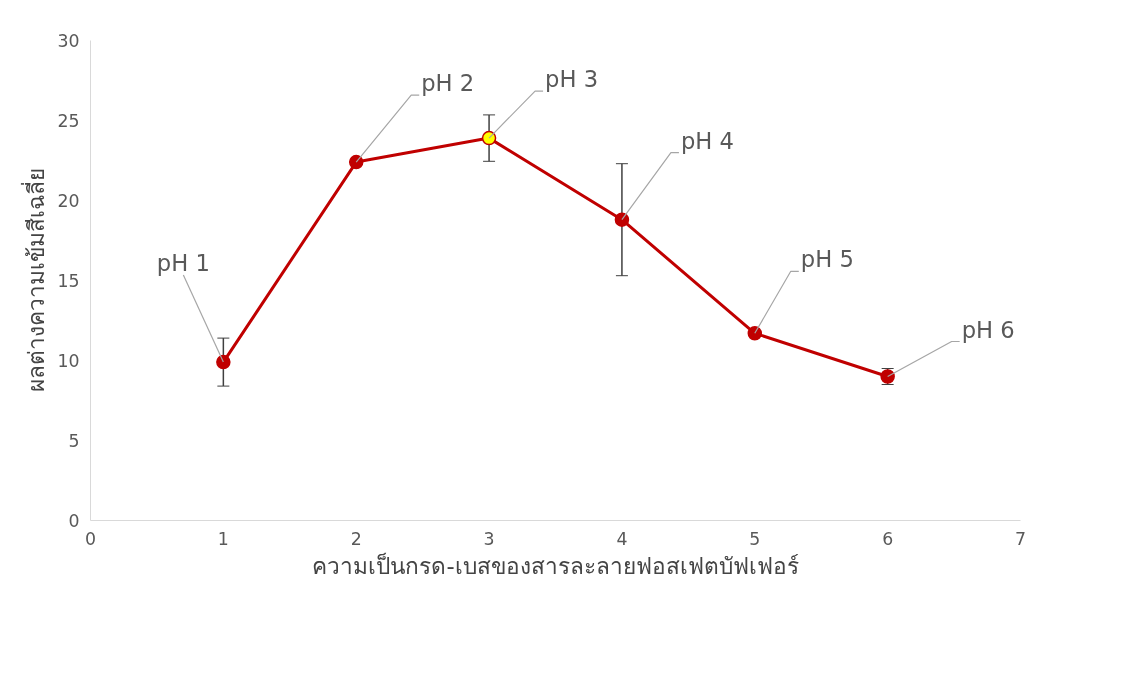 The width and height of the screenshot is (1135, 700). Describe the element at coordinates (622, 538) in the screenshot. I see `x-tick-label: 4` at that location.